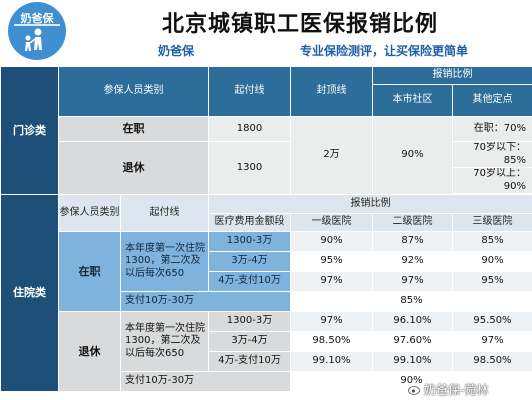  Describe the element at coordinates (133, 129) in the screenshot. I see `outpatient-category-employed: 在职` at that location.